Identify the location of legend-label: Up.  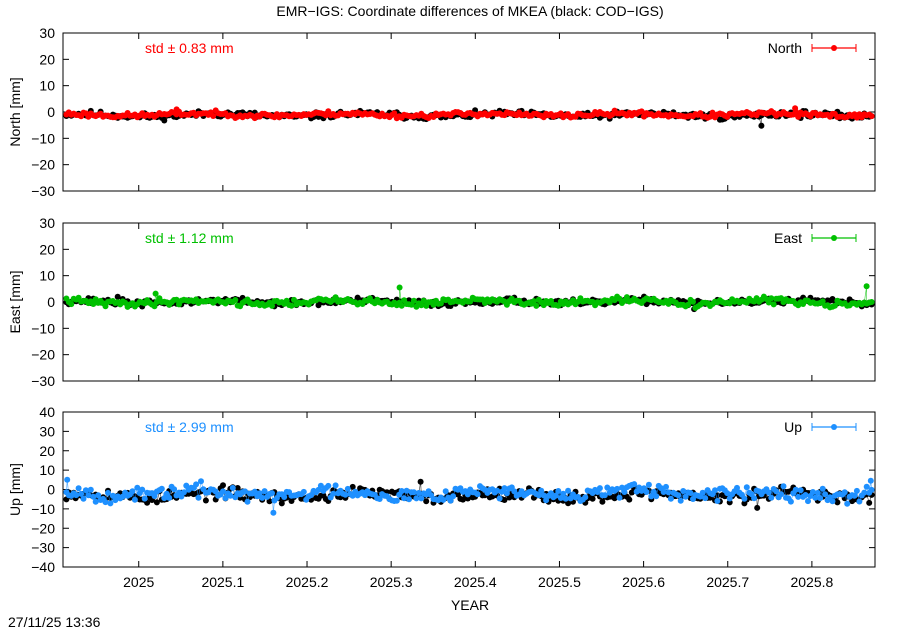
(793, 427).